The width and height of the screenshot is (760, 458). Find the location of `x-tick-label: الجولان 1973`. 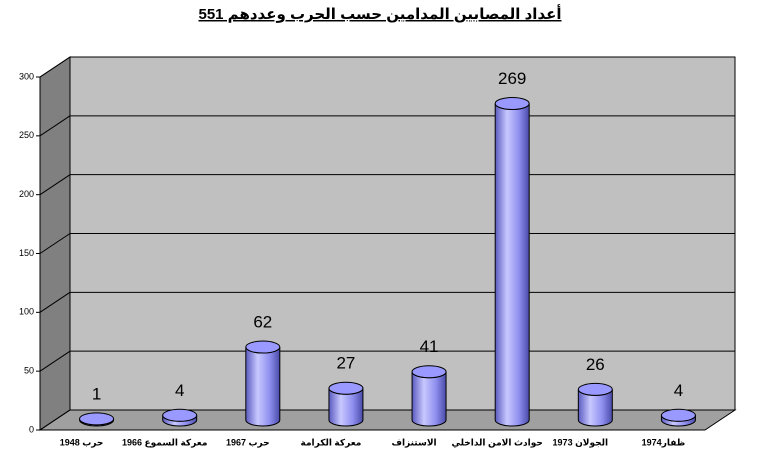

x-tick-label: الجولان 1973 is located at coordinates (581, 442).